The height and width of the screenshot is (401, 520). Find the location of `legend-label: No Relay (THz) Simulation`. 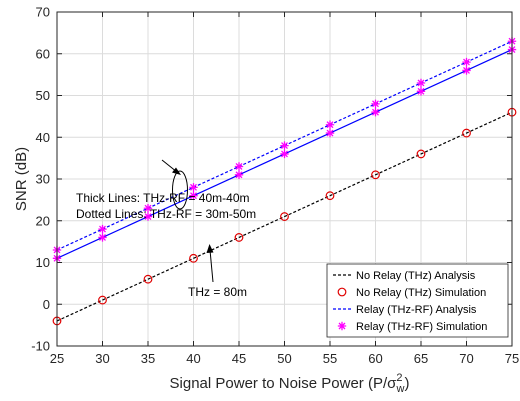

legend-label: No Relay (THz) Simulation is located at coordinates (421, 293).